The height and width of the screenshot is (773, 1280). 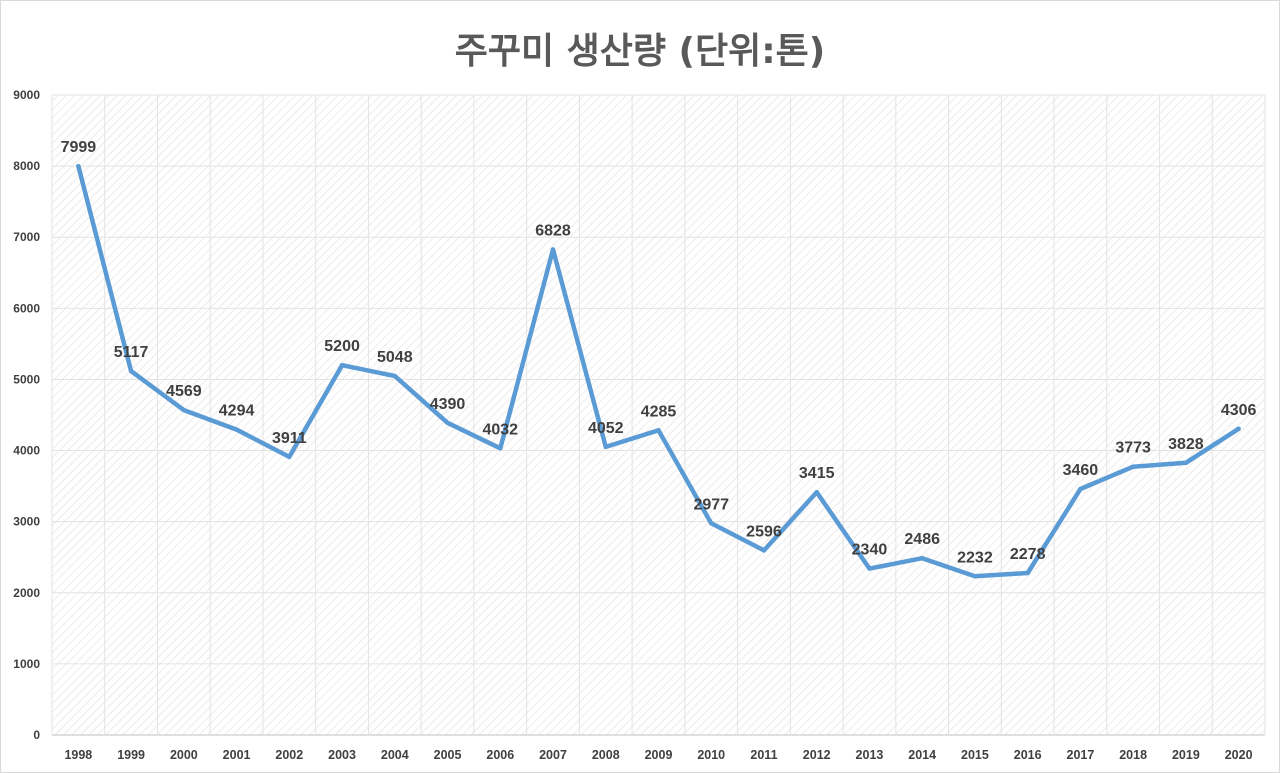 I want to click on data-label: 3828, so click(x=1186, y=444).